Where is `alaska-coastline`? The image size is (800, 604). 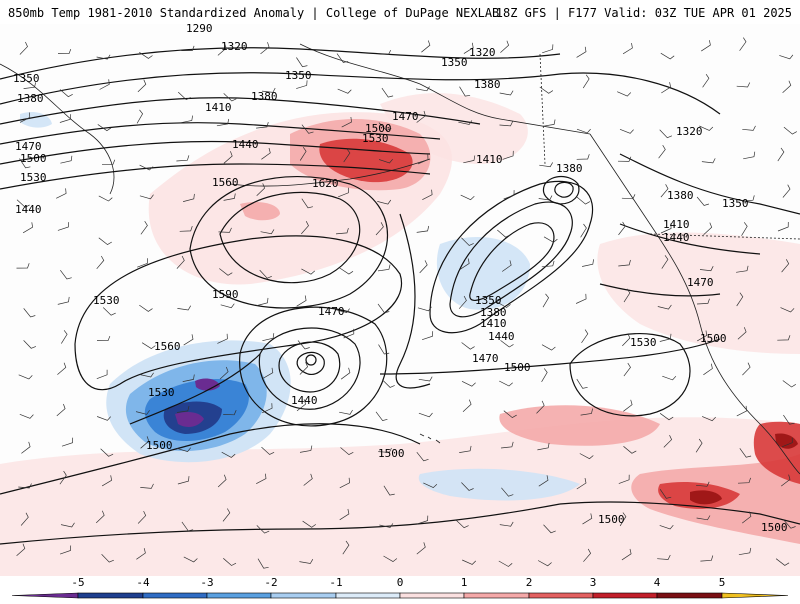 alaska-coastline is located at coordinates (445, 89).